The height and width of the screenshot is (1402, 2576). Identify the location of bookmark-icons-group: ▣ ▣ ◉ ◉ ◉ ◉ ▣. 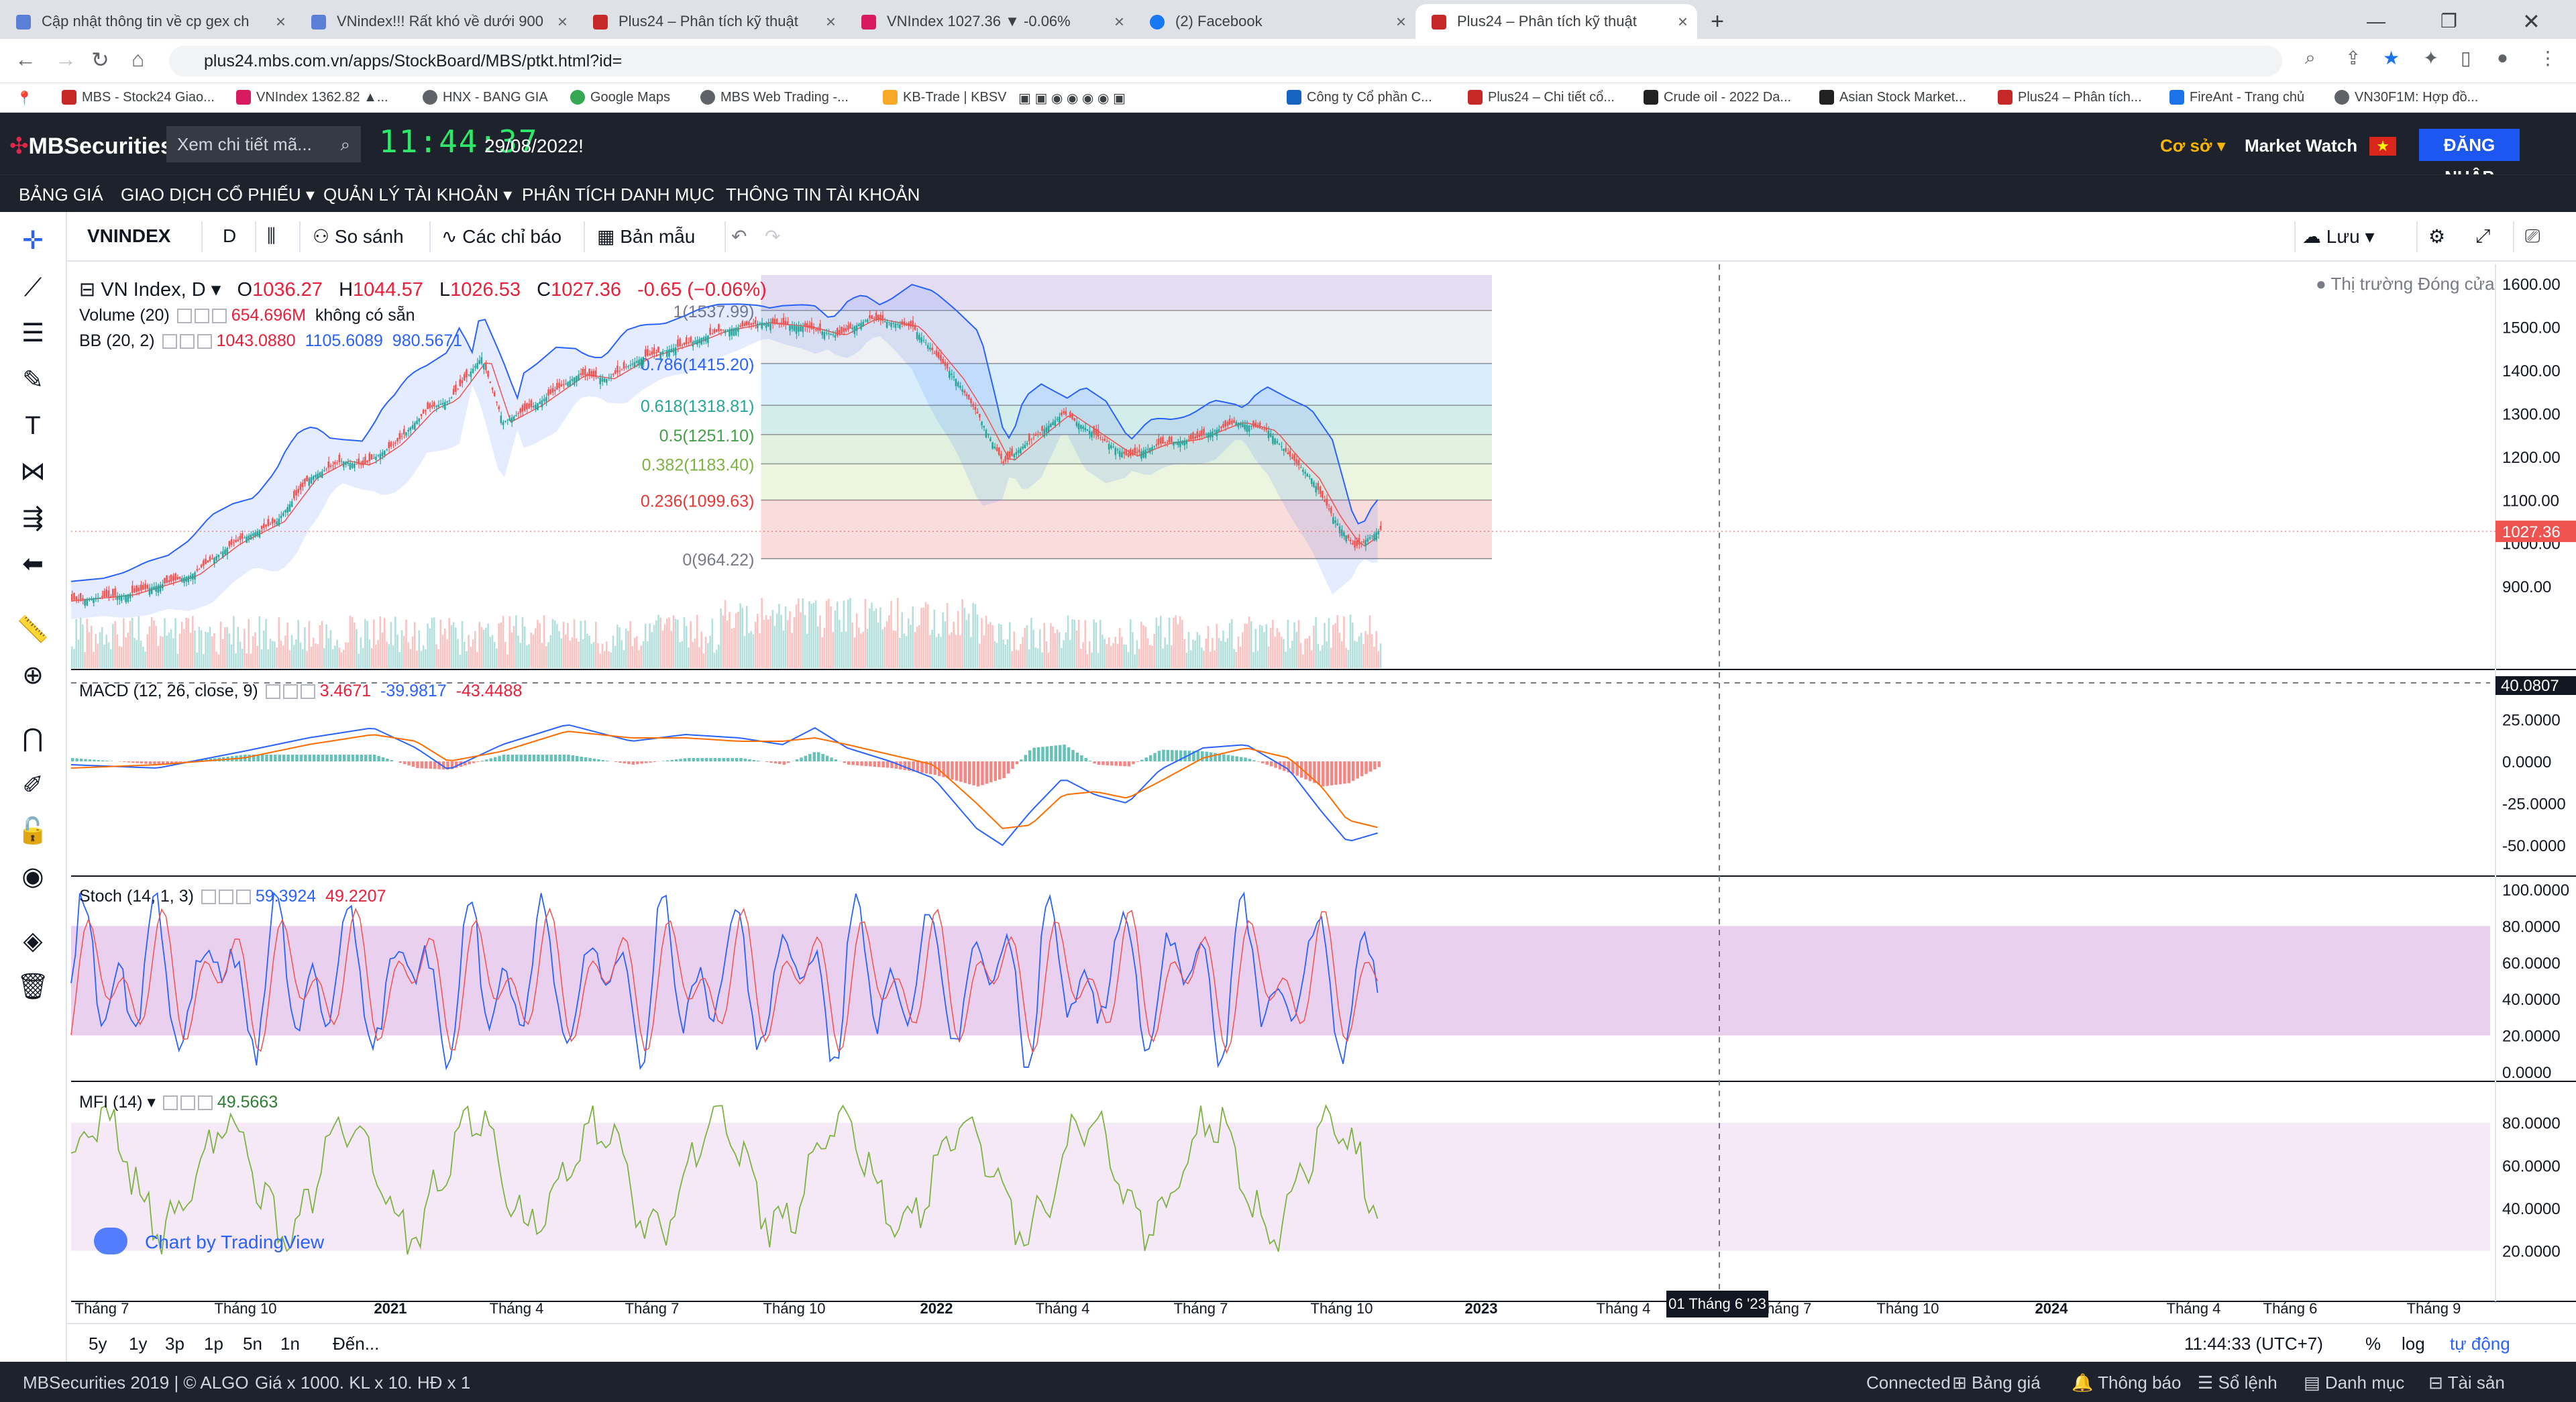
(1072, 99).